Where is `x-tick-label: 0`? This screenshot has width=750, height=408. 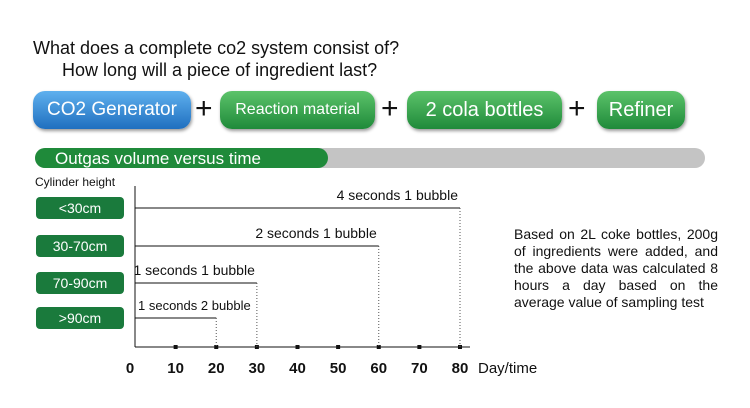 x-tick-label: 0 is located at coordinates (130, 368).